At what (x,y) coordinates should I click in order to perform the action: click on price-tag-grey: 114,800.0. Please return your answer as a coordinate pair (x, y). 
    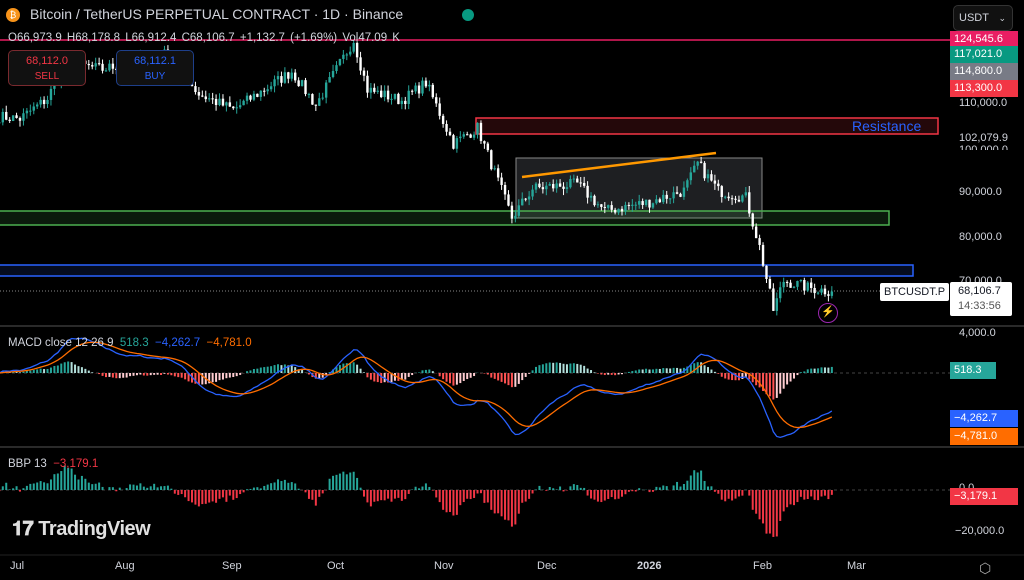
    Looking at the image, I should click on (984, 71).